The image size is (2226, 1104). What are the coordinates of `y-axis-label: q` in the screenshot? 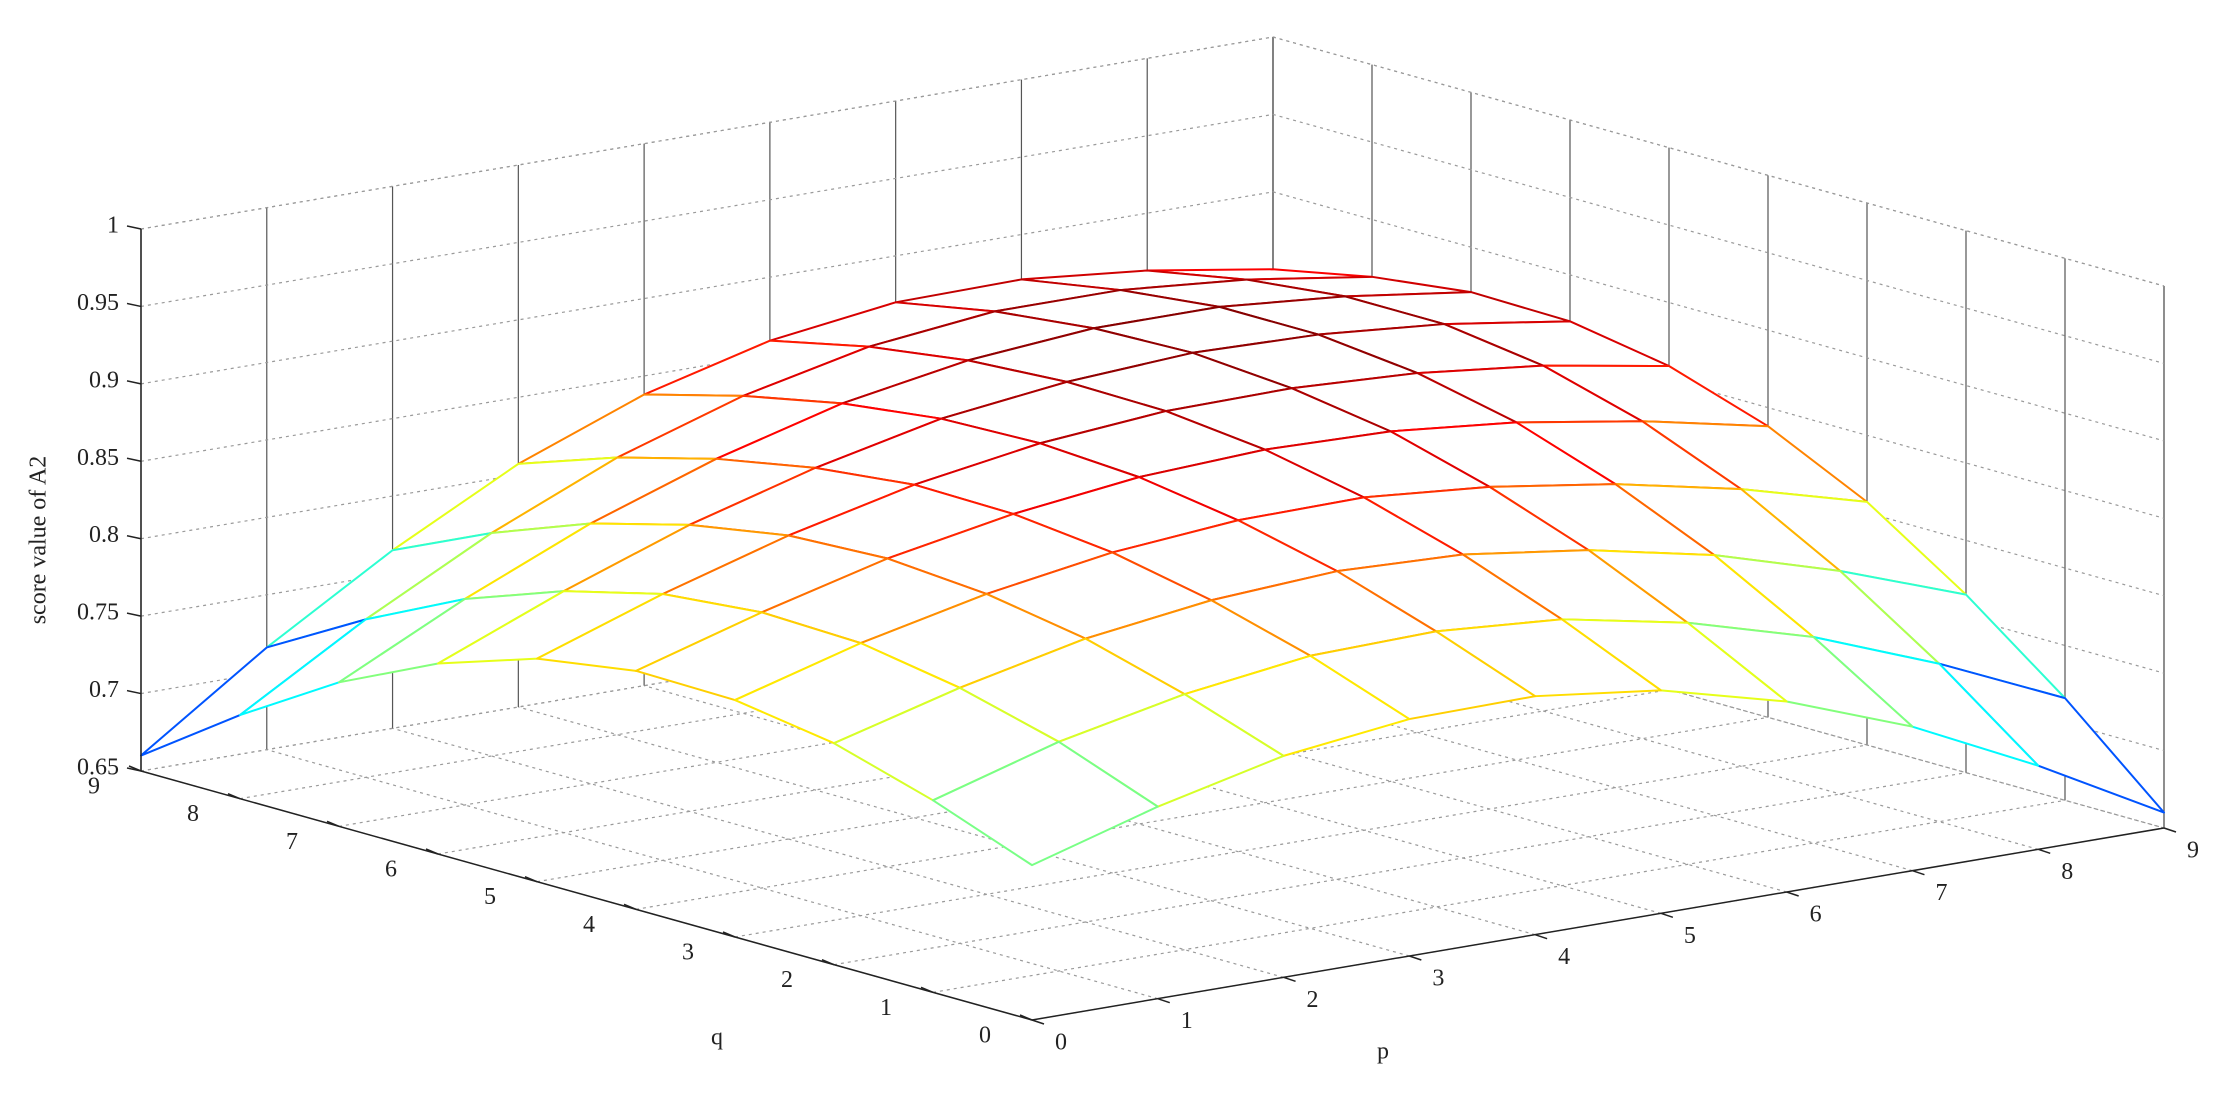 It's located at (717, 1038).